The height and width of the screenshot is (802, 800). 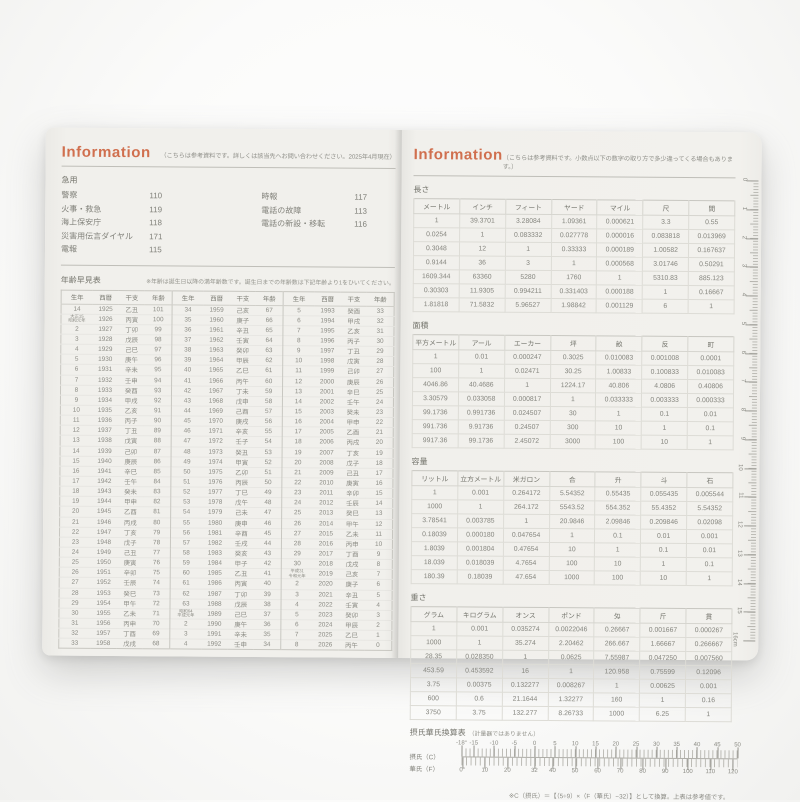 What do you see at coordinates (216, 340) in the screenshot?
I see `age-cell: 1962` at bounding box center [216, 340].